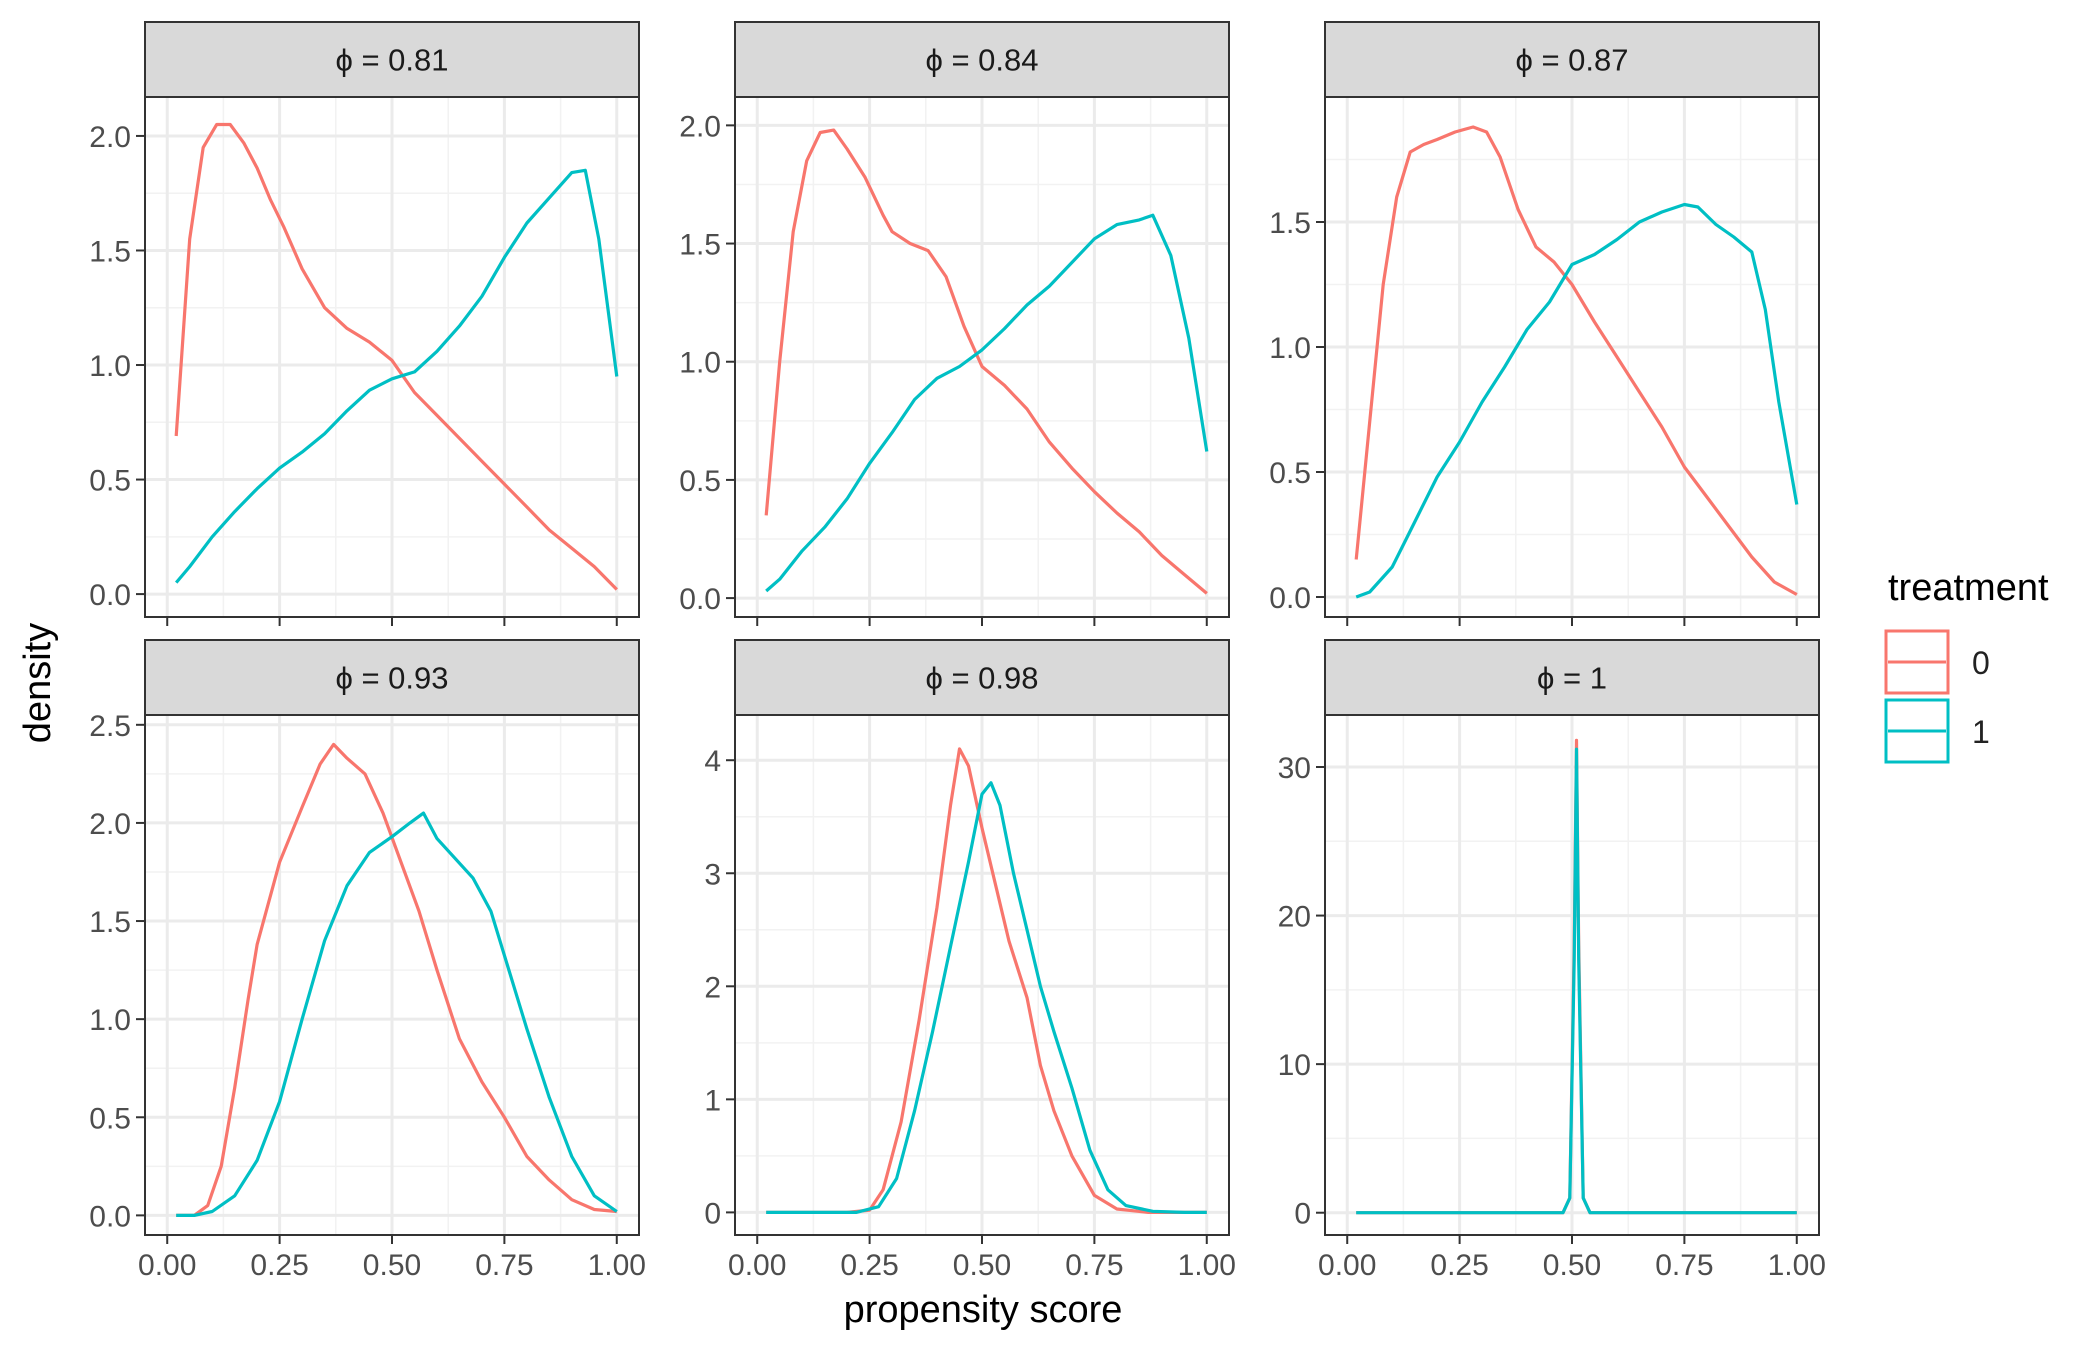 The height and width of the screenshot is (1350, 2100). What do you see at coordinates (1294, 917) in the screenshot?
I see `y-tick-label: 20` at bounding box center [1294, 917].